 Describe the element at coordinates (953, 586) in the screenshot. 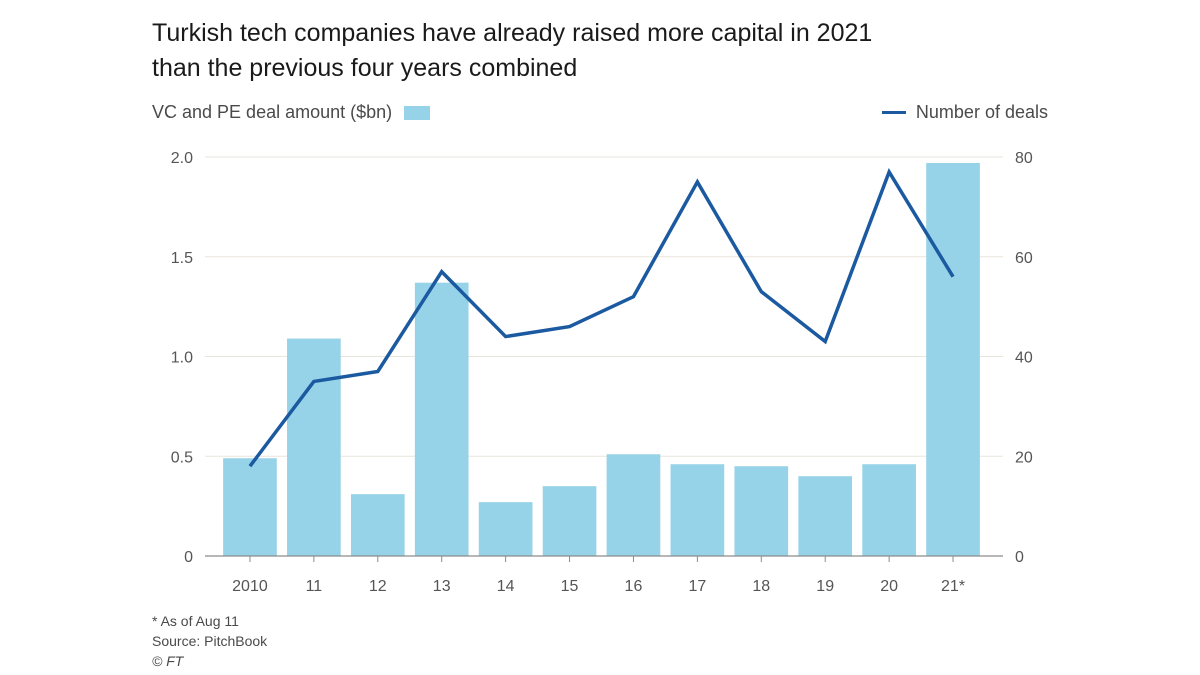

I see `x-tick-label: 21*` at that location.